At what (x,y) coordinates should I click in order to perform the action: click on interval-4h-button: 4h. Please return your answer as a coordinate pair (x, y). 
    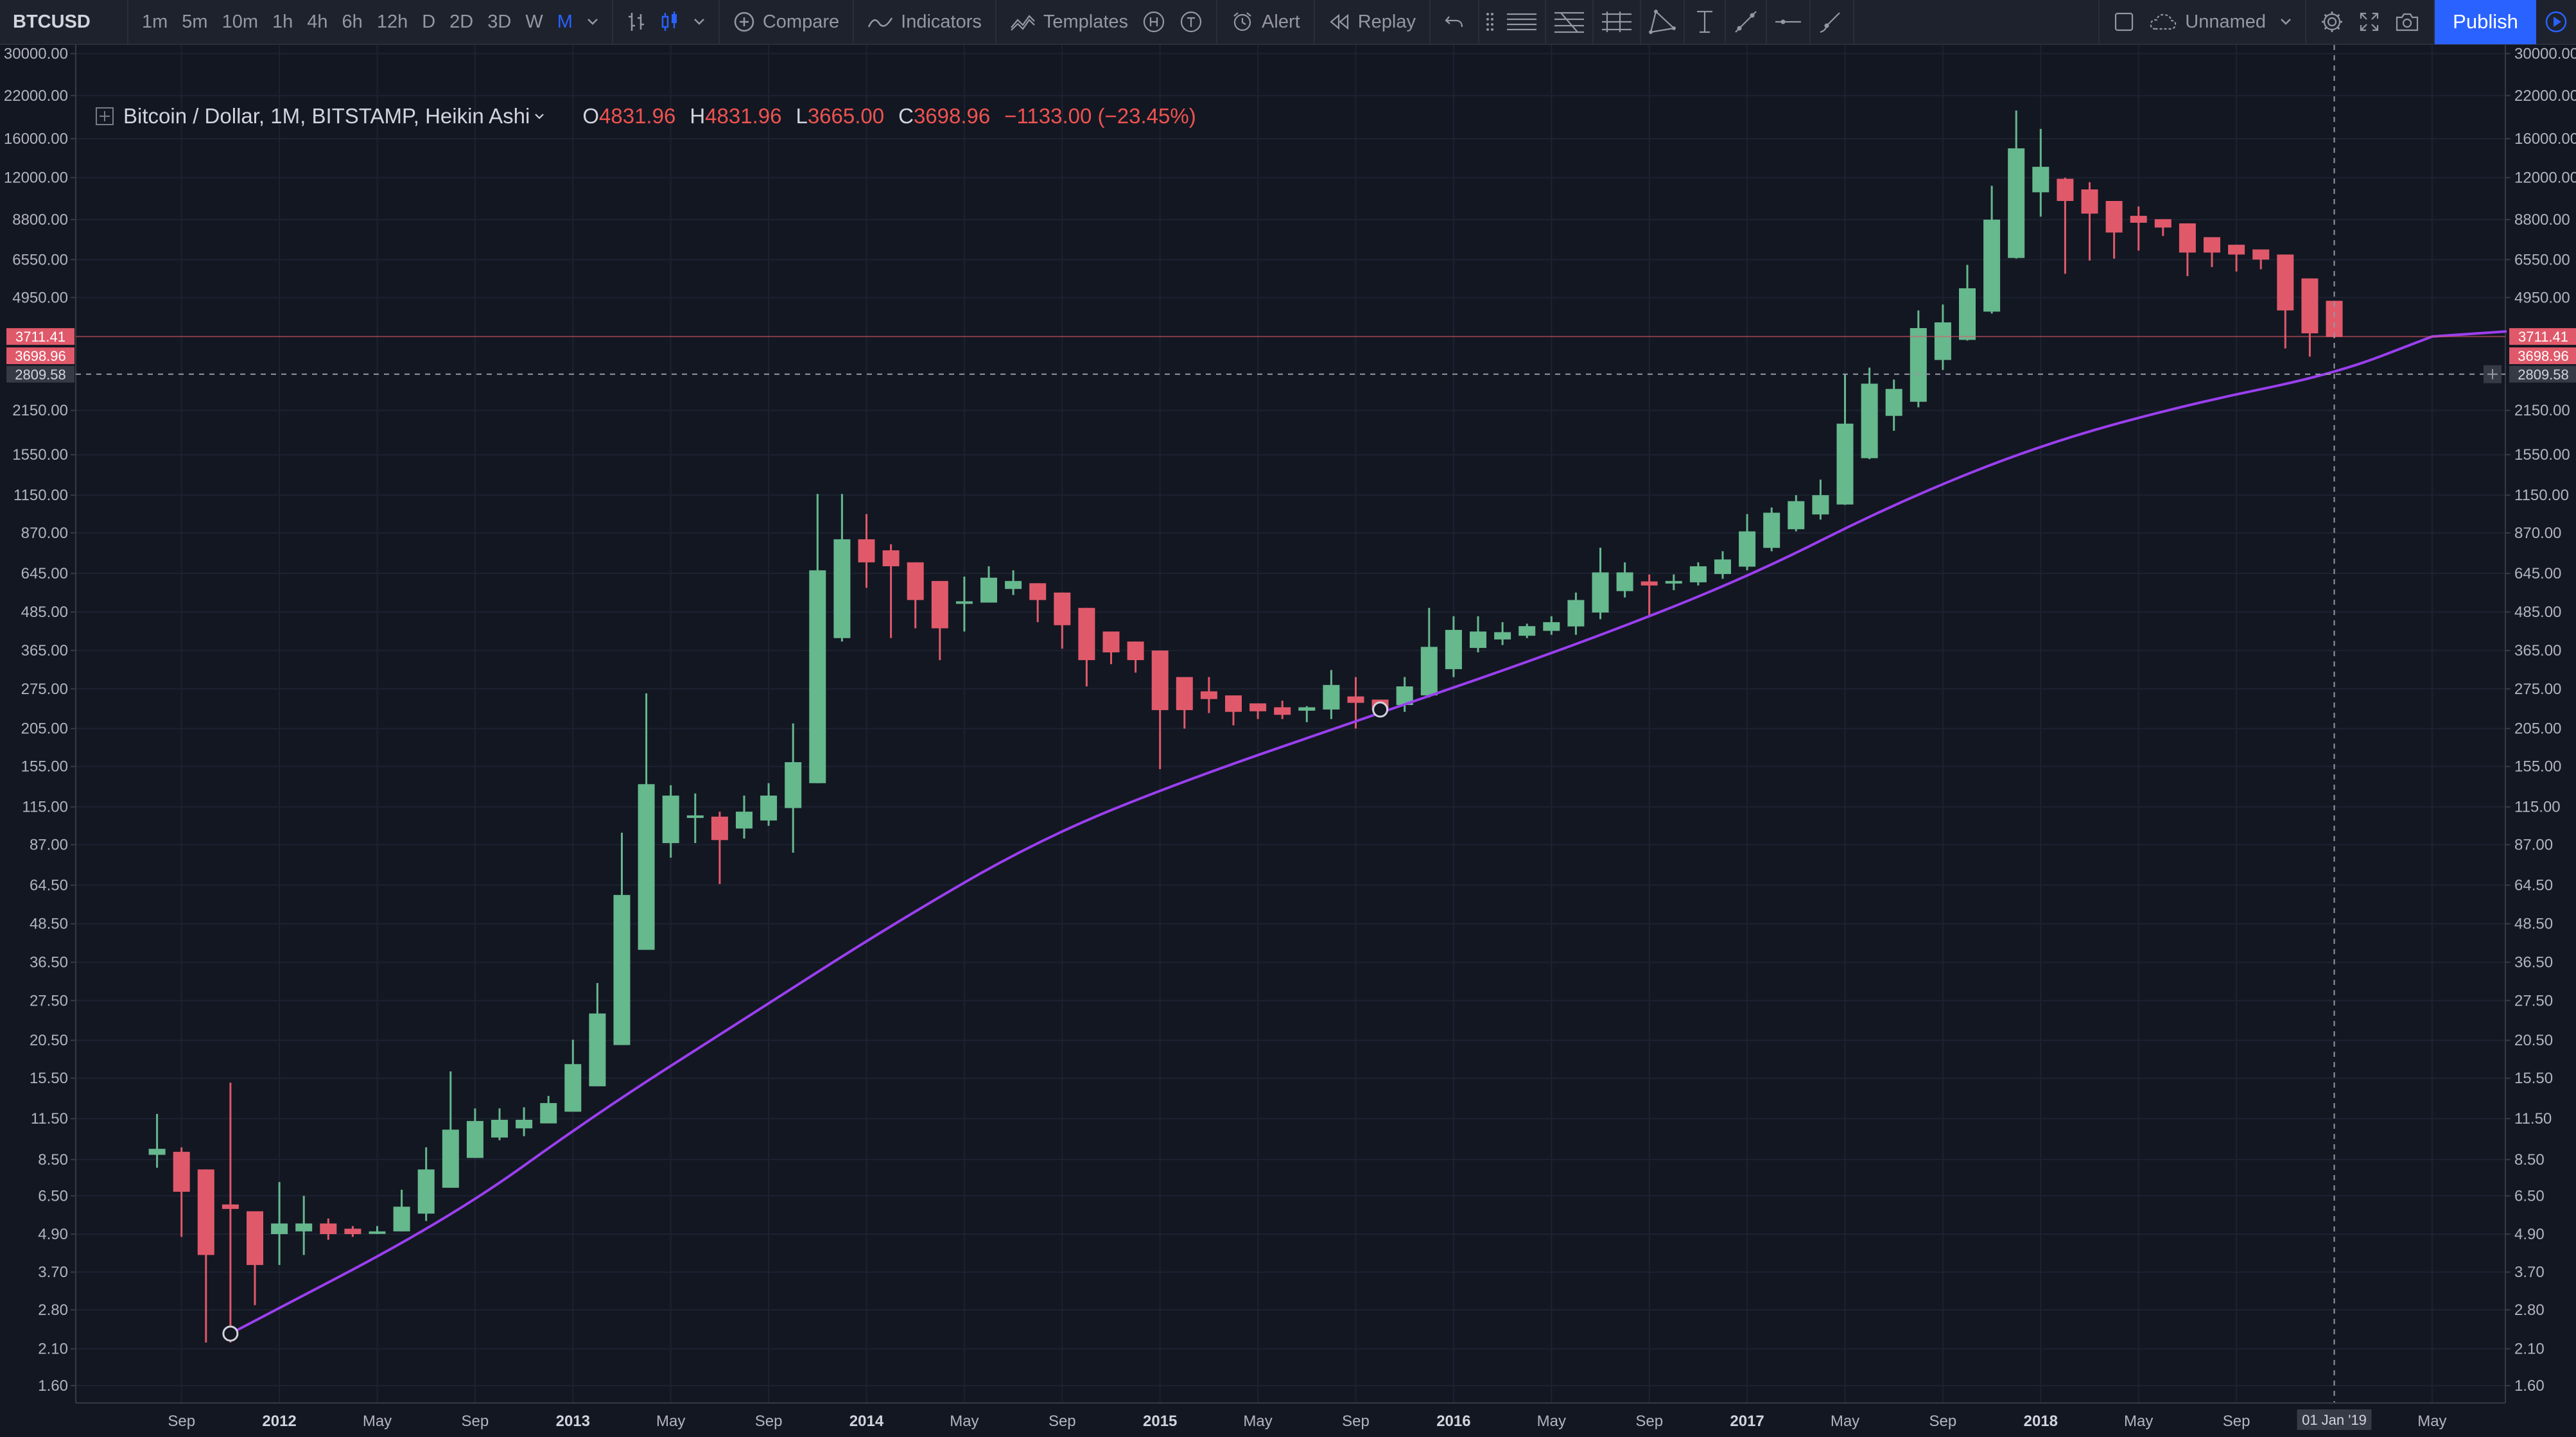
    Looking at the image, I should click on (317, 21).